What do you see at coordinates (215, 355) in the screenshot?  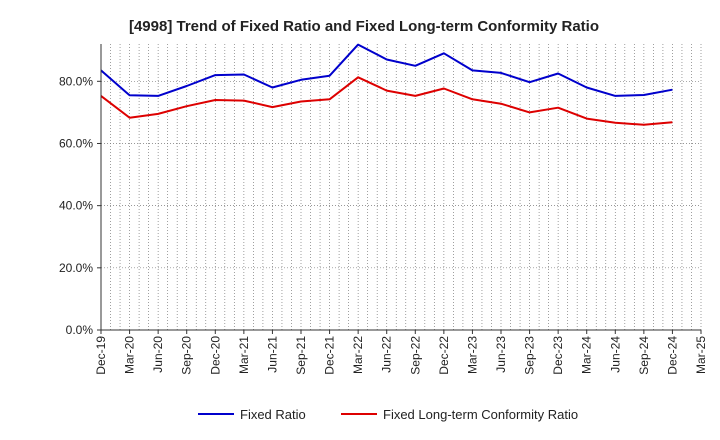 I see `x-tick-label: Dec-20` at bounding box center [215, 355].